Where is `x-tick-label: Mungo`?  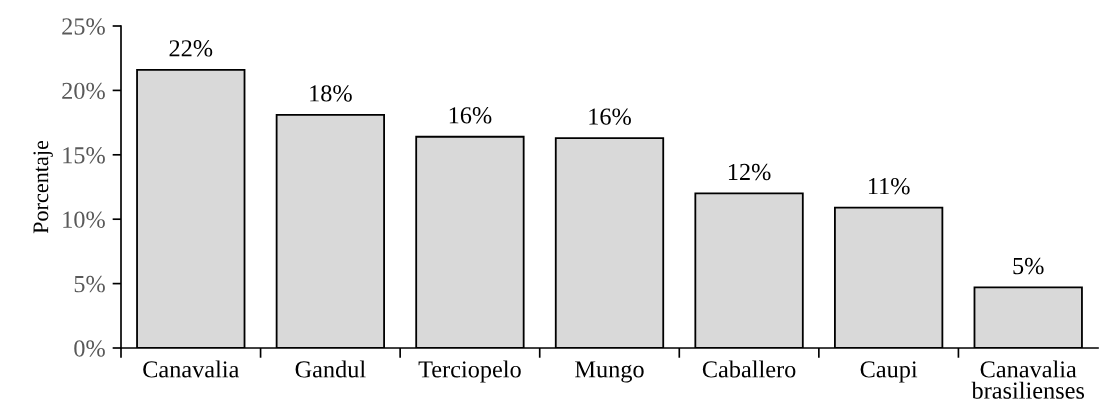 x-tick-label: Mungo is located at coordinates (609, 372).